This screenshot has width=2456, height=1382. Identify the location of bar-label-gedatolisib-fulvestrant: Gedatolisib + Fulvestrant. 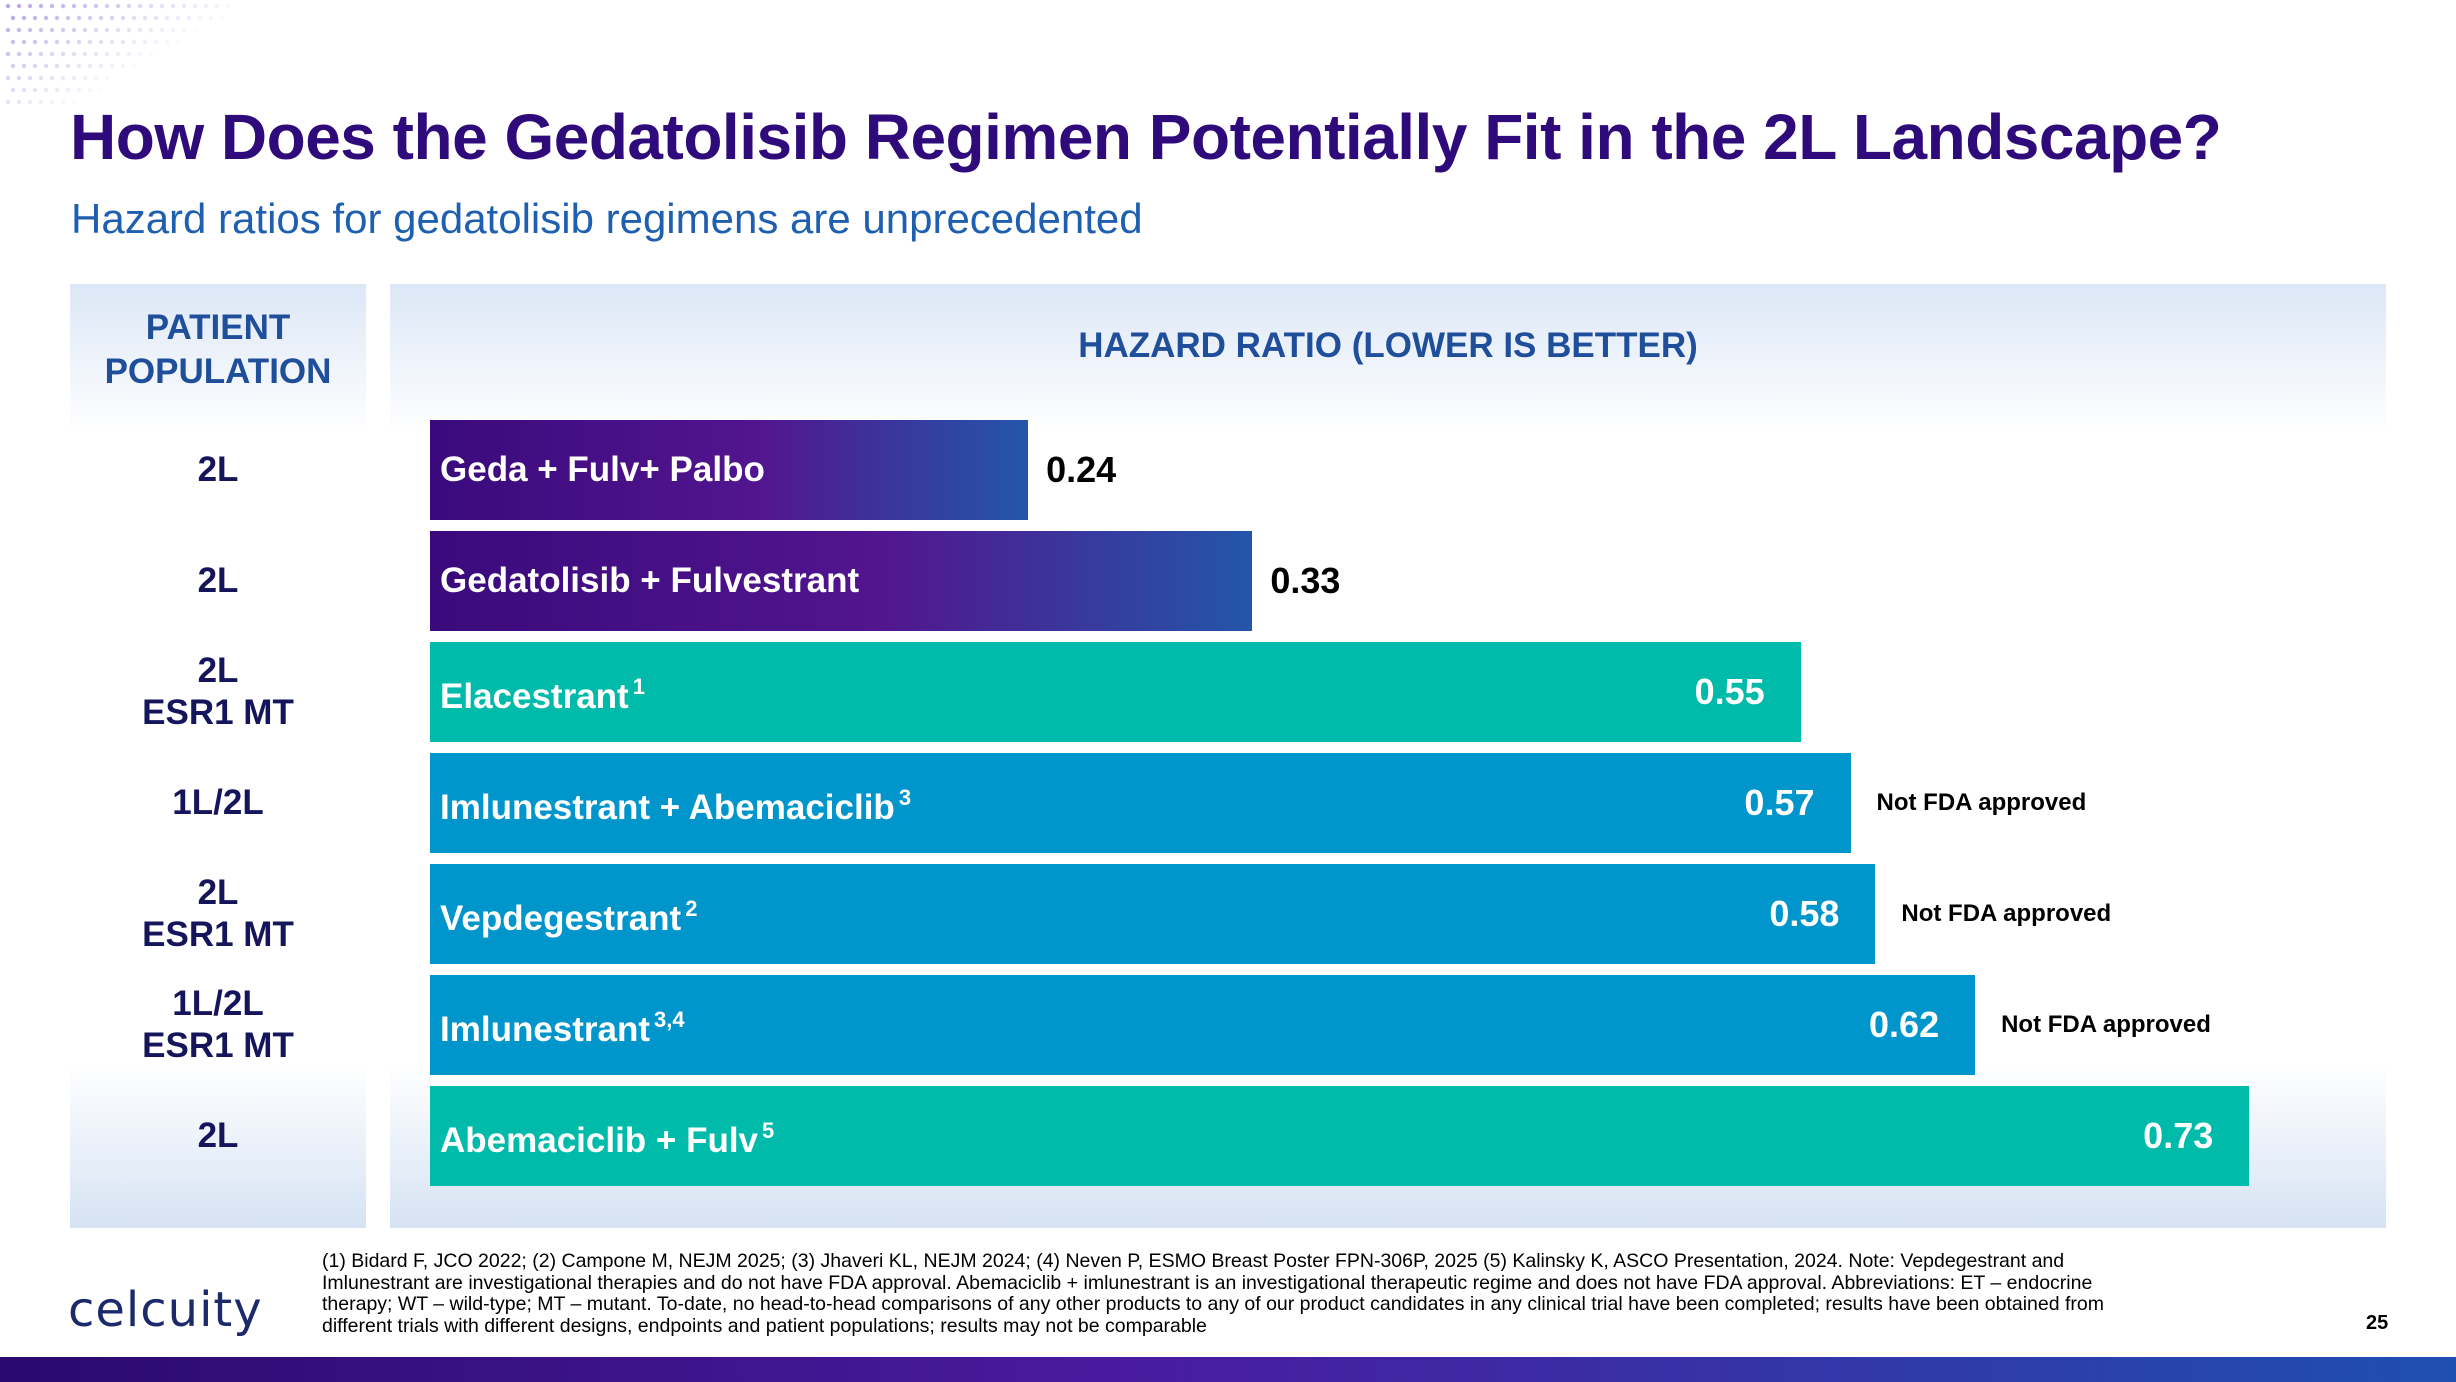
(650, 580).